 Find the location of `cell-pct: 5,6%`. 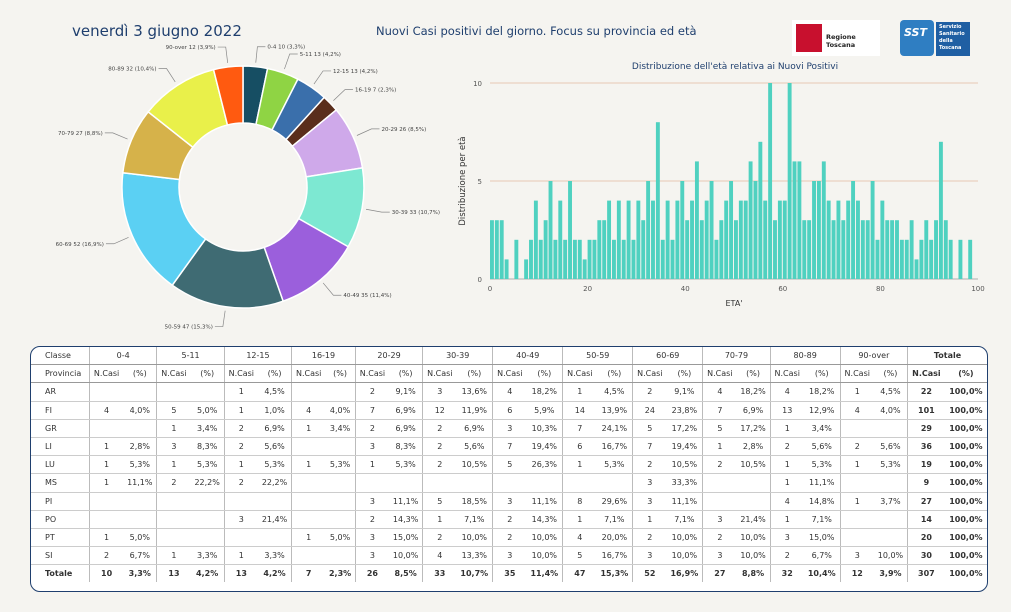

cell-pct: 5,6% is located at coordinates (822, 447).